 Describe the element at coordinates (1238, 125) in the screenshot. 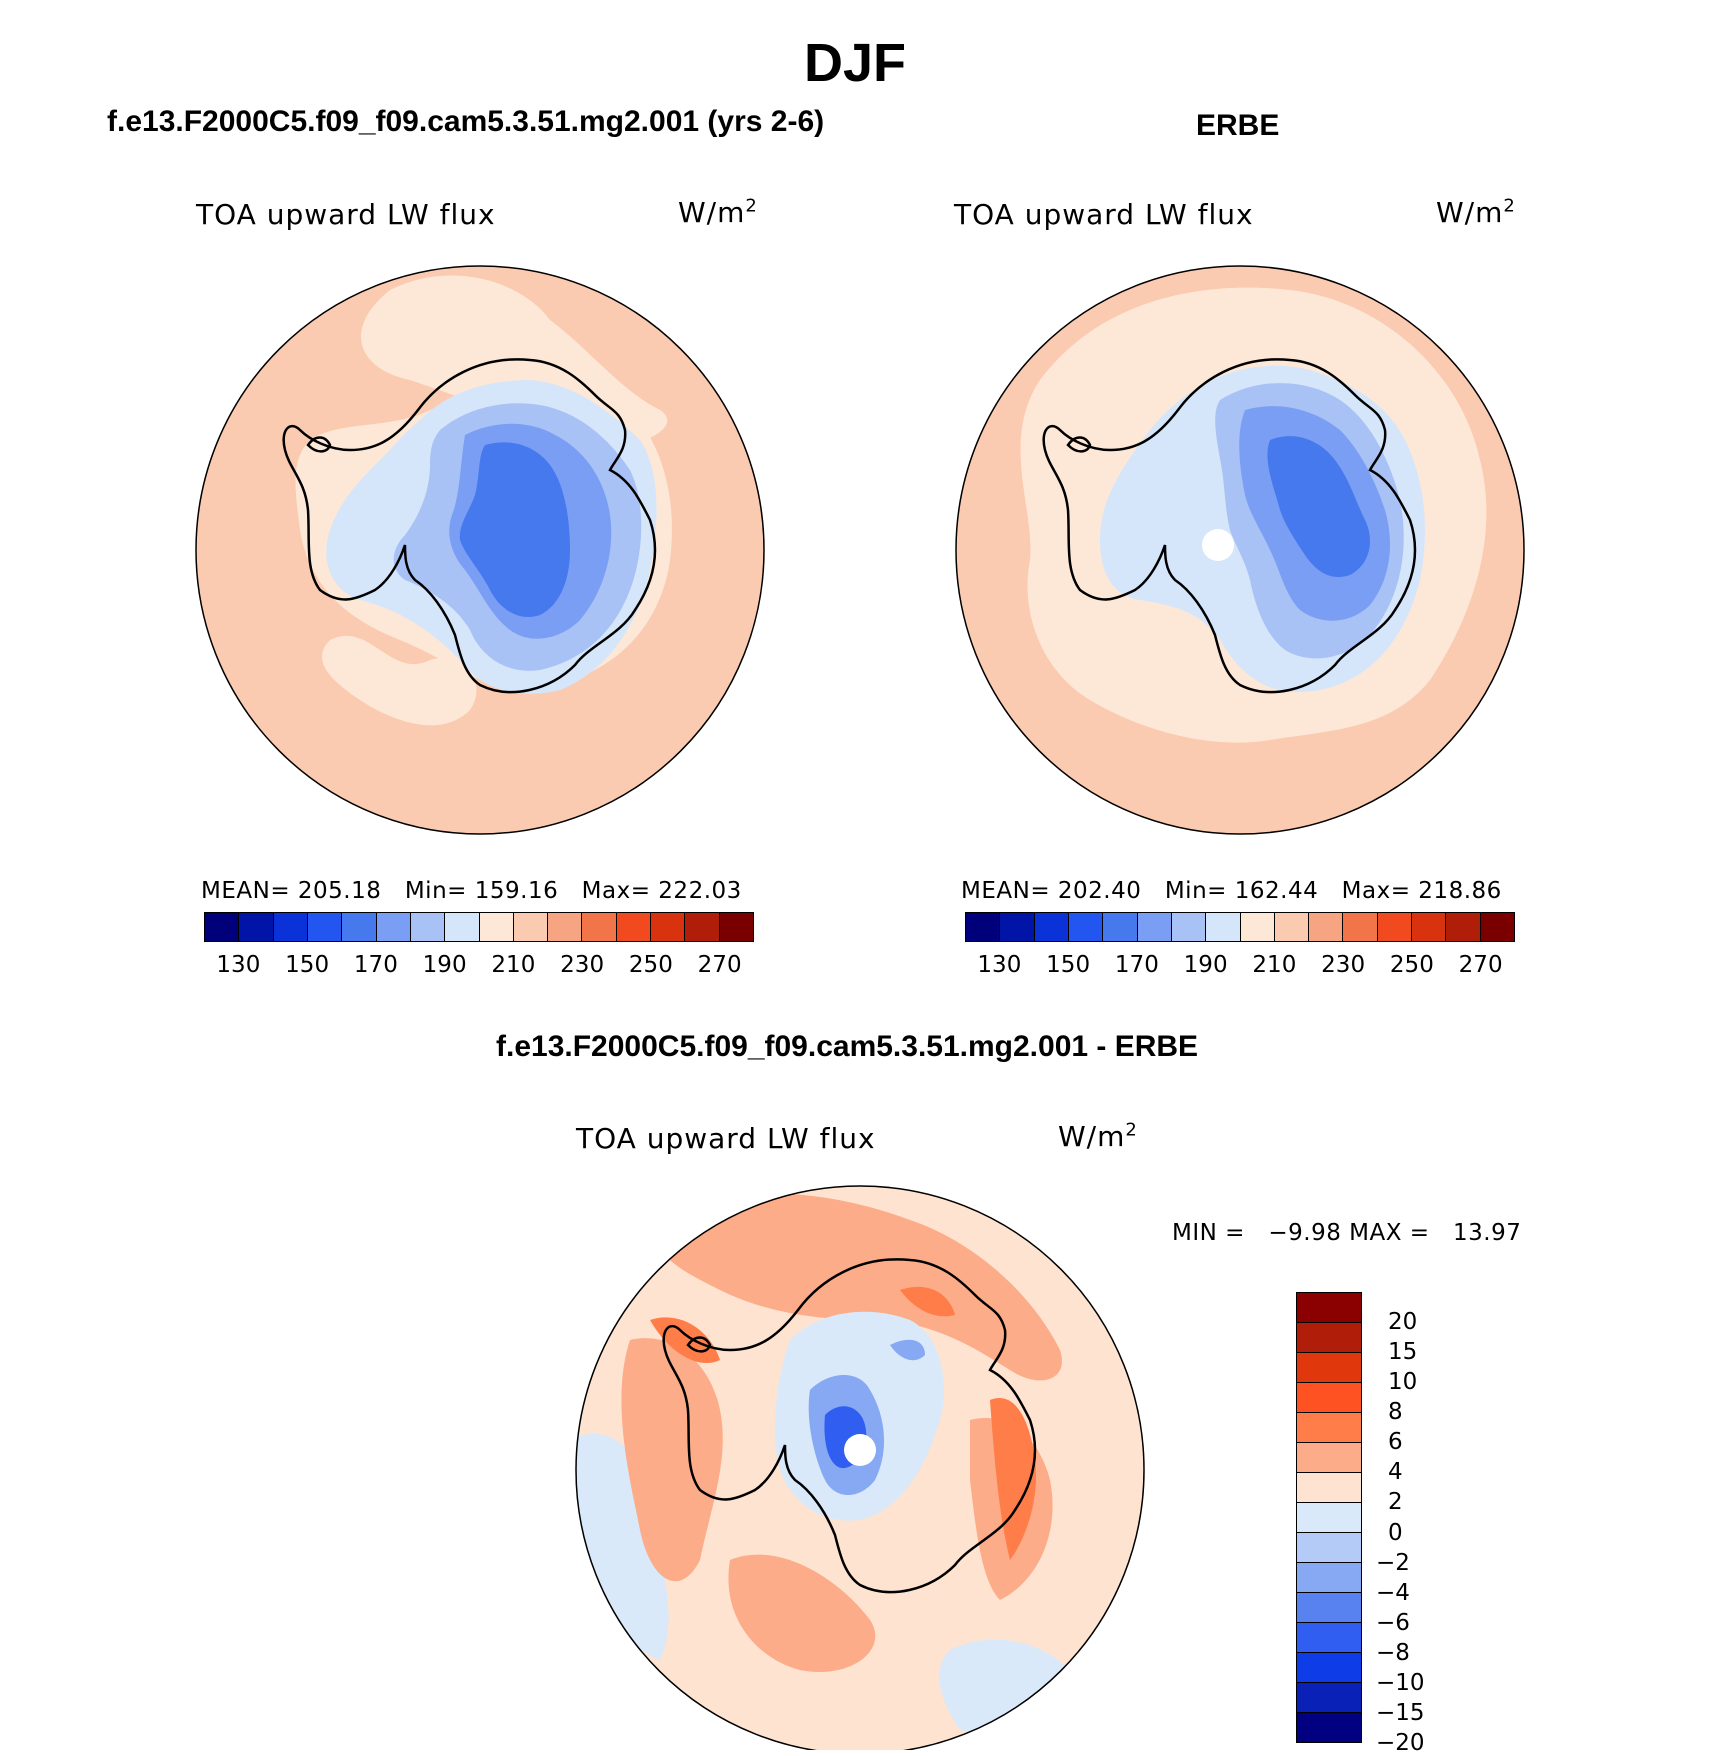

I see `obs-case-title: ERBE` at that location.